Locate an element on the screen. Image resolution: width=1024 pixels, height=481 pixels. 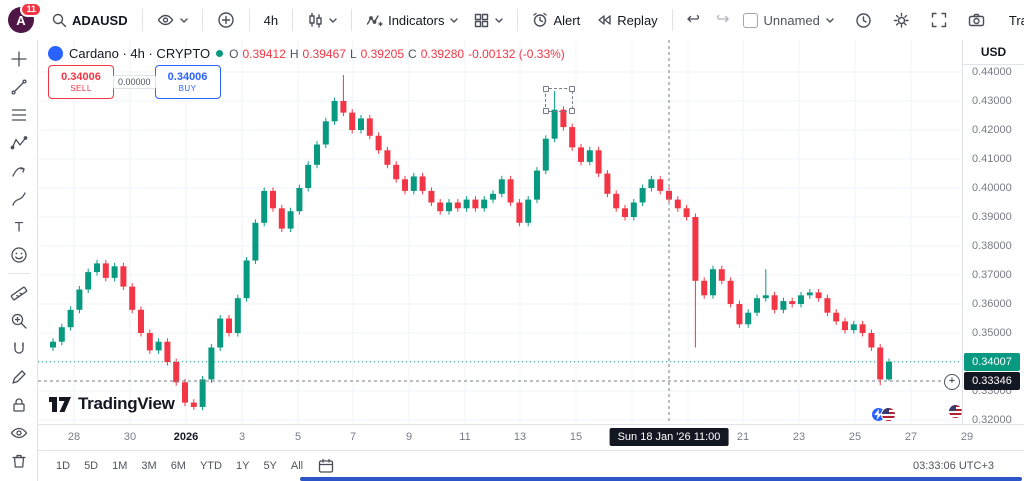
low-value: 0.39205 is located at coordinates (382, 53).